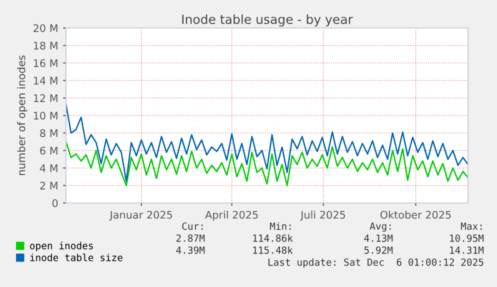 The height and width of the screenshot is (287, 497). I want to click on y-tick-label: 14 M, so click(46, 80).